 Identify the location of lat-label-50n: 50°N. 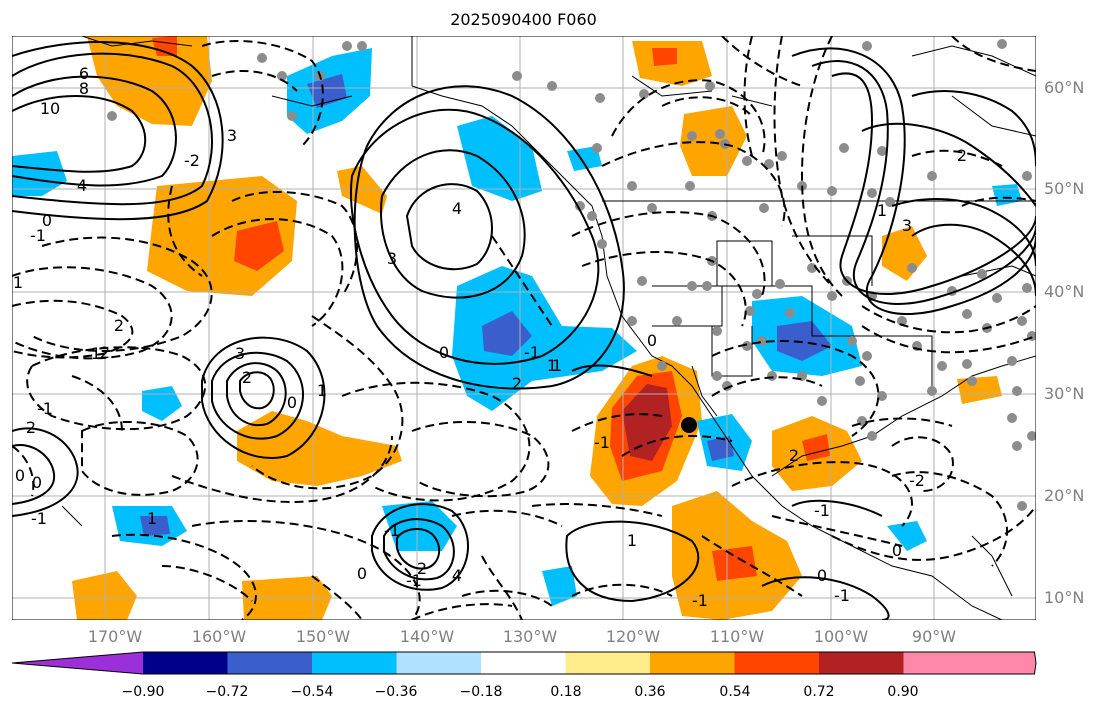
(1064, 188).